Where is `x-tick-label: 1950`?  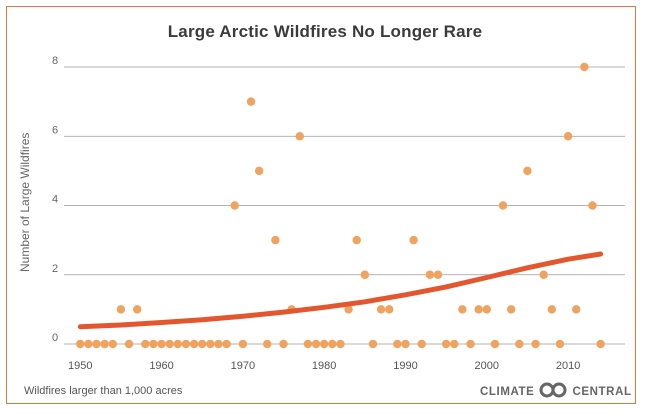
x-tick-label: 1950 is located at coordinates (80, 366).